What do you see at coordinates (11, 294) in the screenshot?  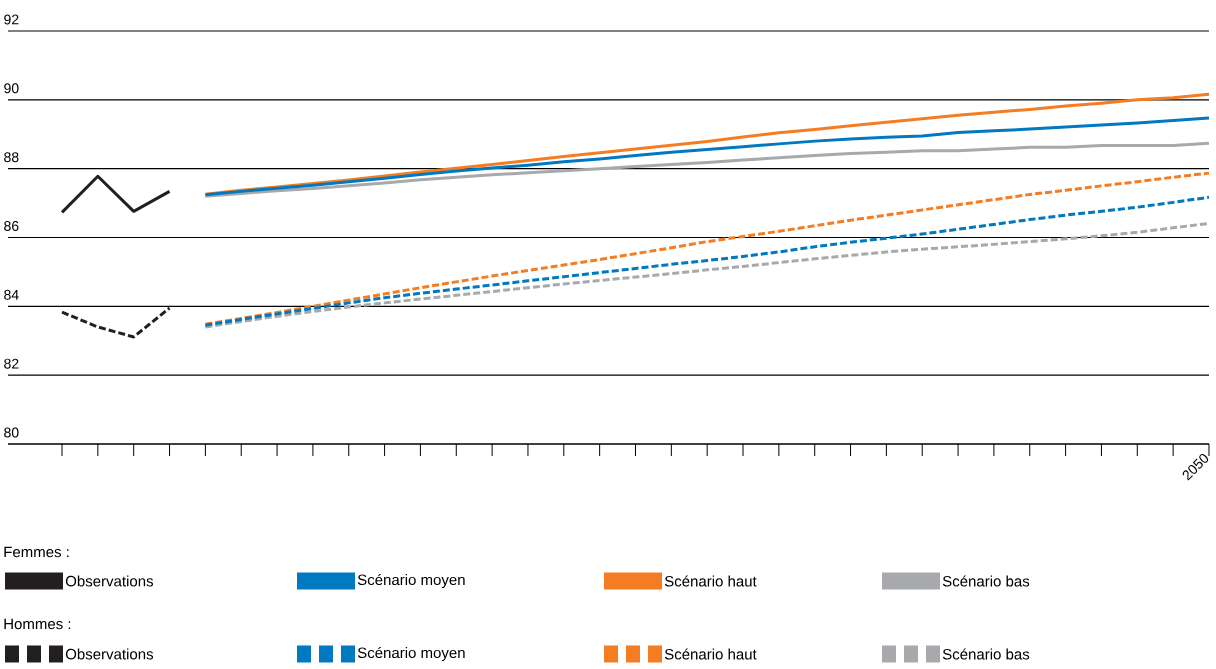 I see `y-tick-label: 84` at bounding box center [11, 294].